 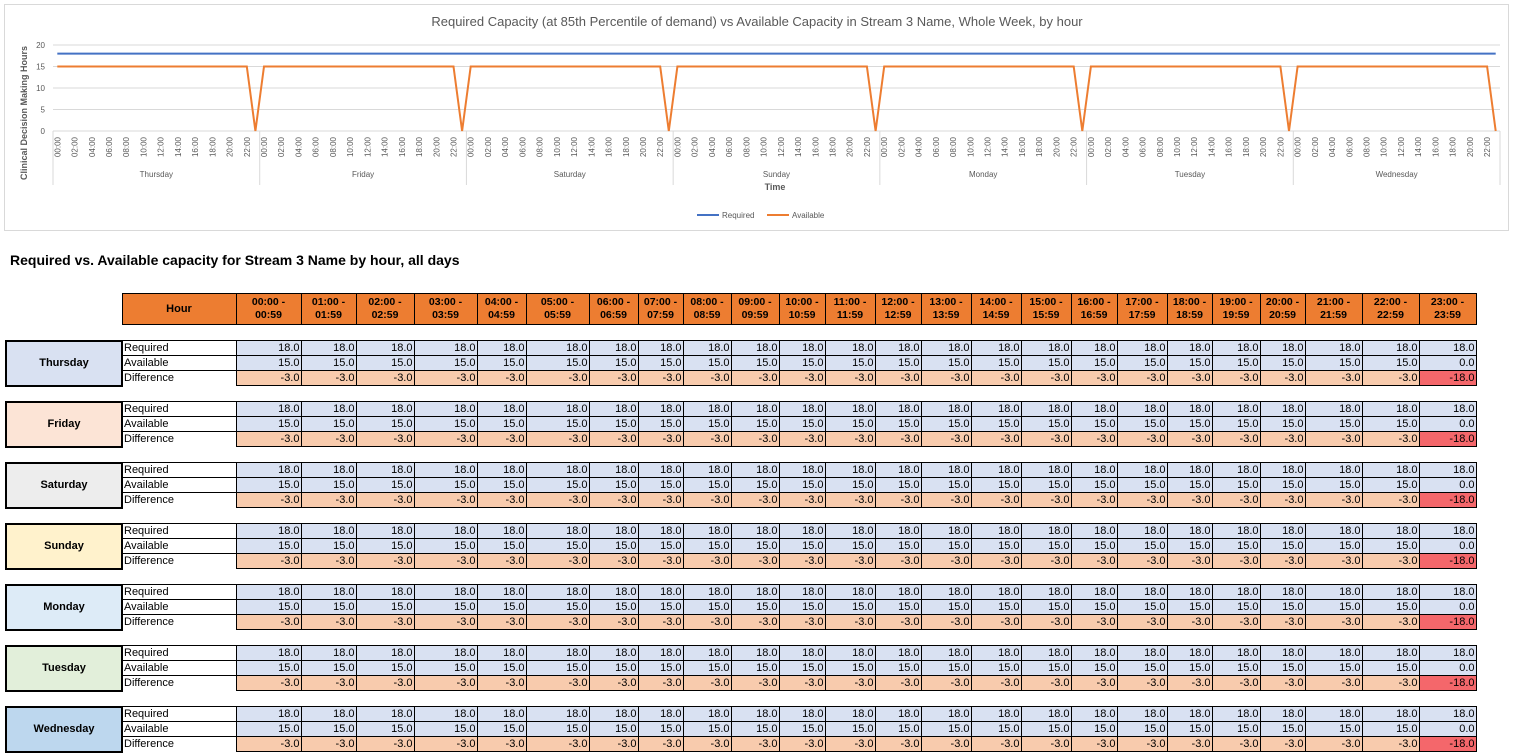 I want to click on x-tick-label: 16:00, so click(x=609, y=146).